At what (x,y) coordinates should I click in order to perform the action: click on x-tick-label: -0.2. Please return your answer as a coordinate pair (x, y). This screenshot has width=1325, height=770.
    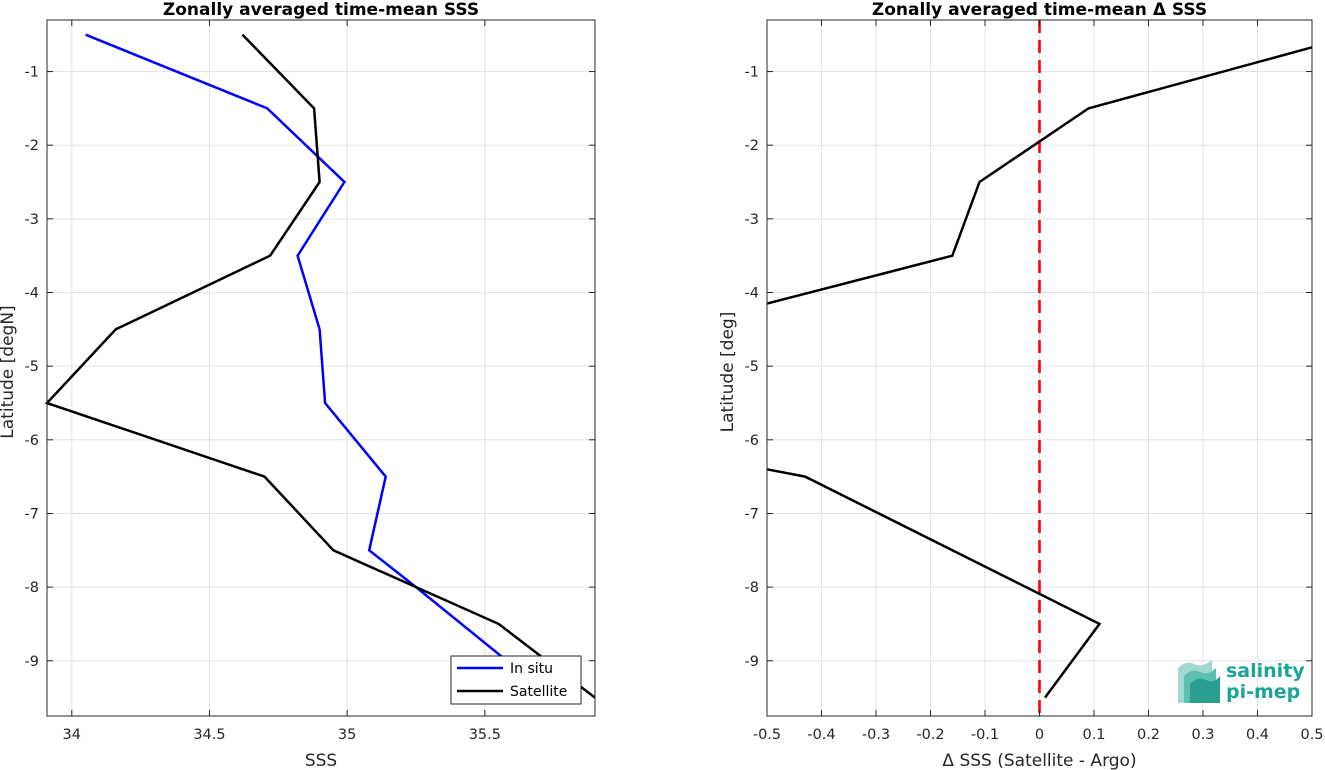
    Looking at the image, I should click on (930, 735).